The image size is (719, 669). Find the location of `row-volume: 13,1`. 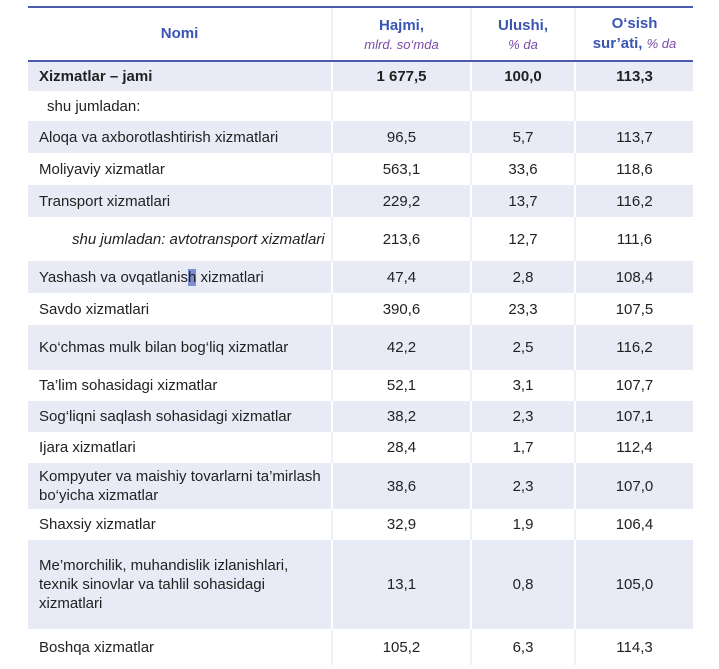

row-volume: 13,1 is located at coordinates (400, 584).